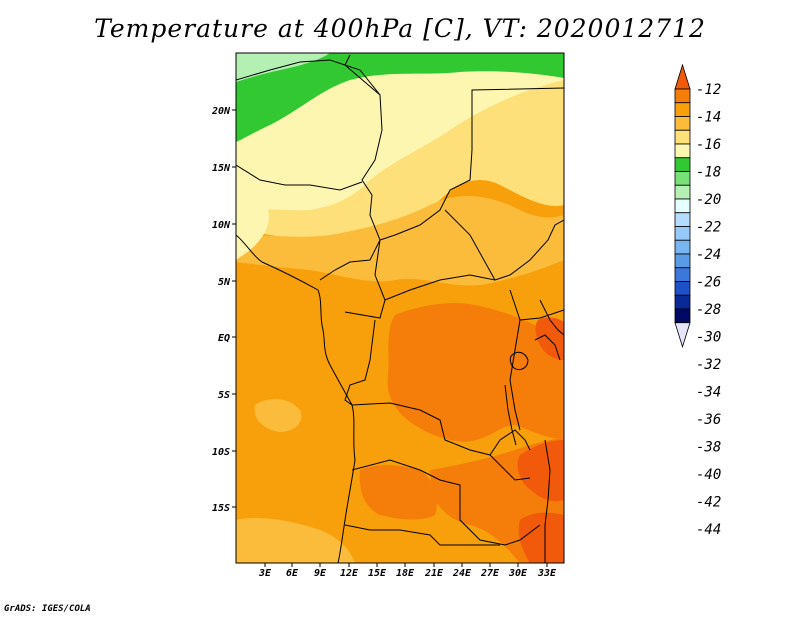 This screenshot has height=618, width=800. Describe the element at coordinates (47, 609) in the screenshot. I see `grads-credit: GrADS: IGES/COLA` at that location.